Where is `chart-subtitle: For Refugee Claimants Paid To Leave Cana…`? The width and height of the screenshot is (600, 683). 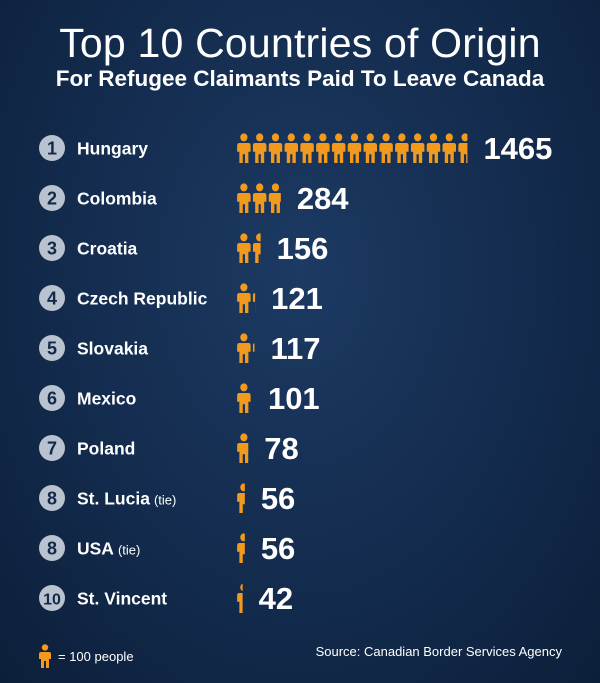
chart-subtitle: For Refugee Claimants Paid To Leave Cana… is located at coordinates (300, 78).